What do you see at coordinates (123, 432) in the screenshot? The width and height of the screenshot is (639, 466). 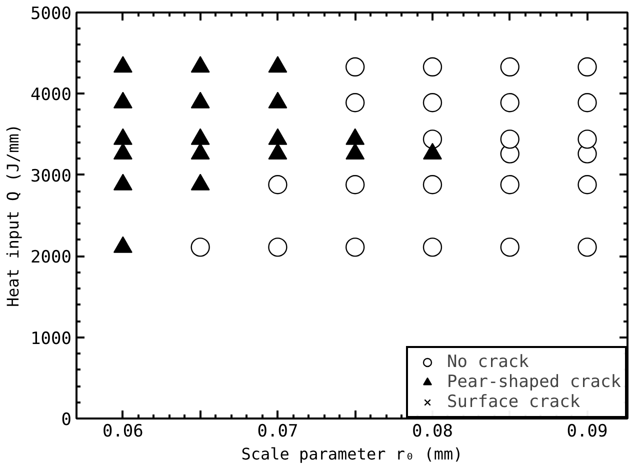 I see `x-tick-label: 0.06` at bounding box center [123, 432].